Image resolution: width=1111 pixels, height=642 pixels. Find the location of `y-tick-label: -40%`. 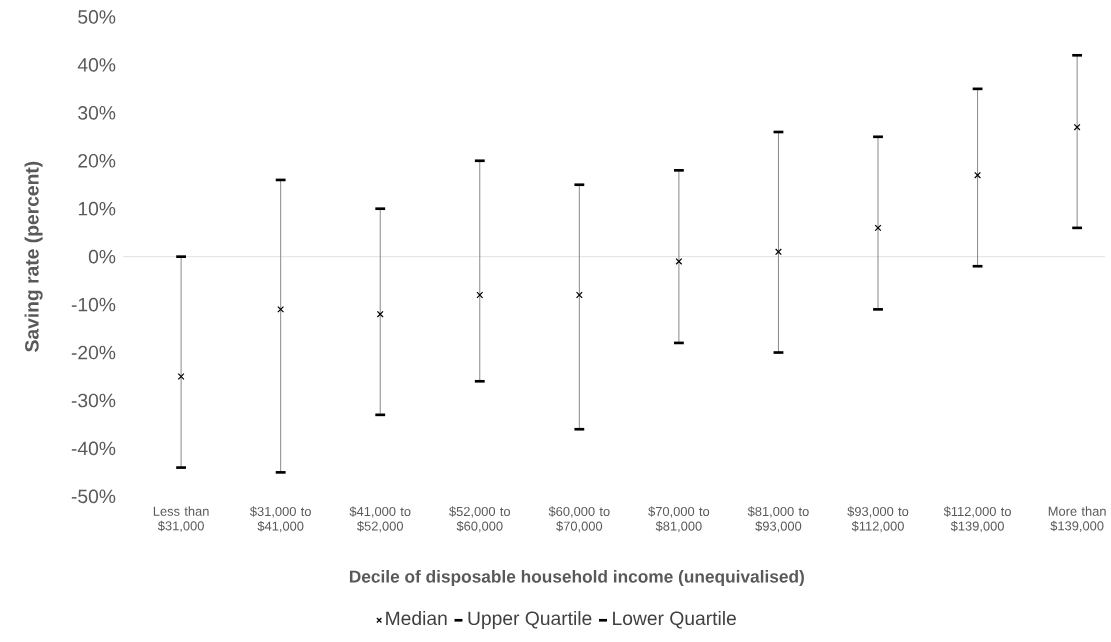

y-tick-label: -40% is located at coordinates (93, 448).